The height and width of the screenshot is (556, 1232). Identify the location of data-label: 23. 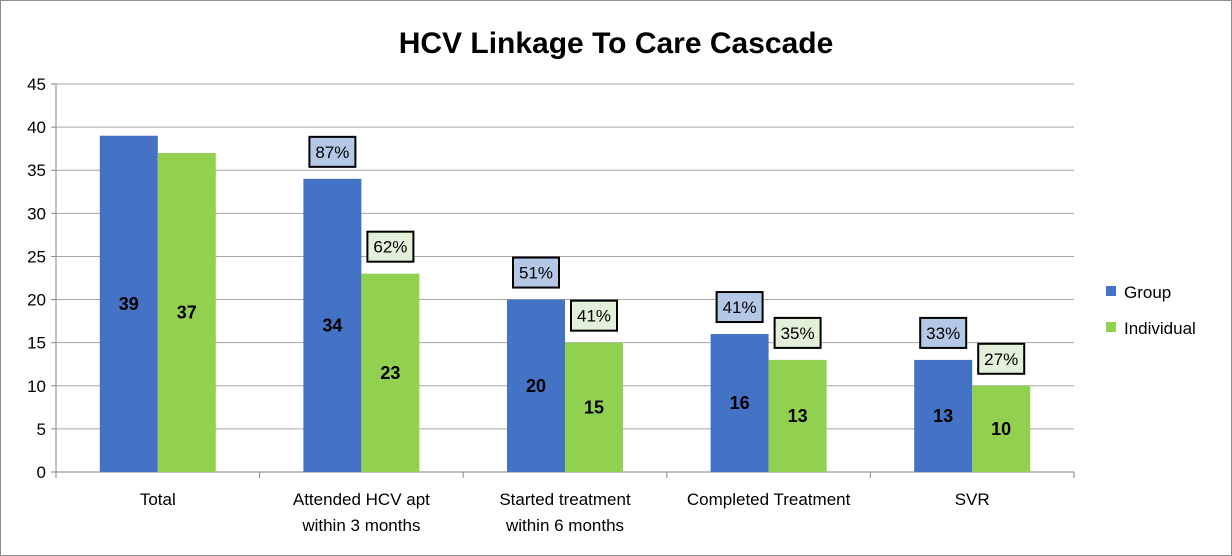
(390, 373).